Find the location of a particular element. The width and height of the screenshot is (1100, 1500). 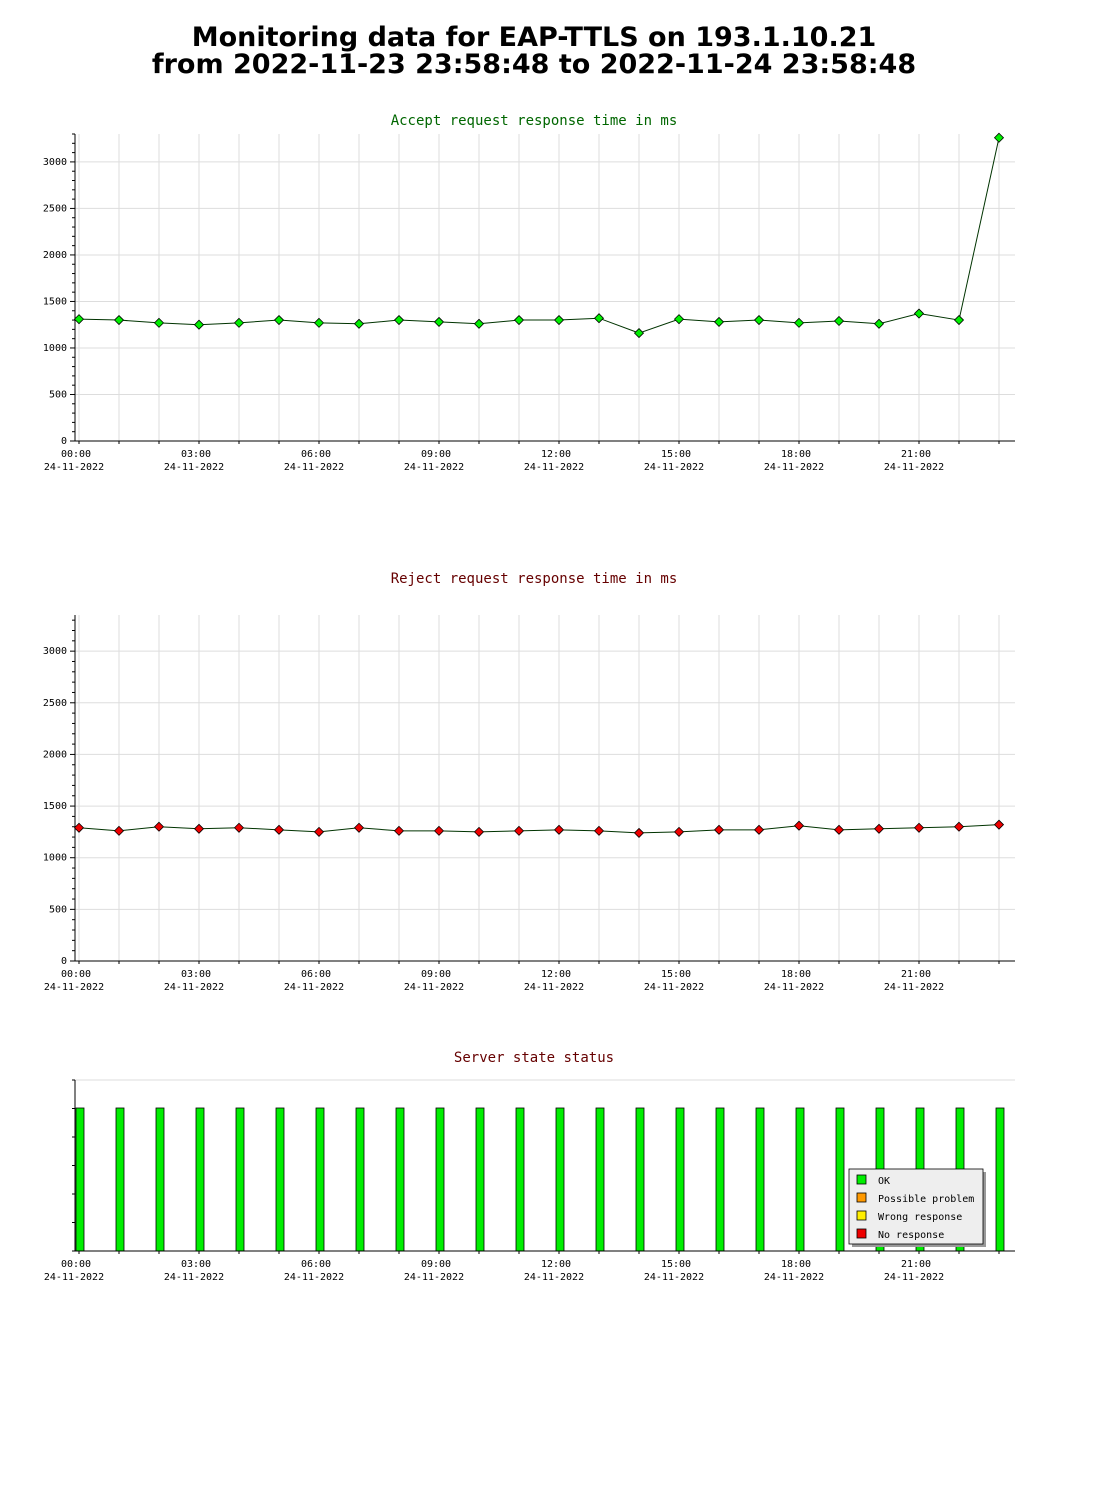

y-tick-label: 500 is located at coordinates (58, 394).